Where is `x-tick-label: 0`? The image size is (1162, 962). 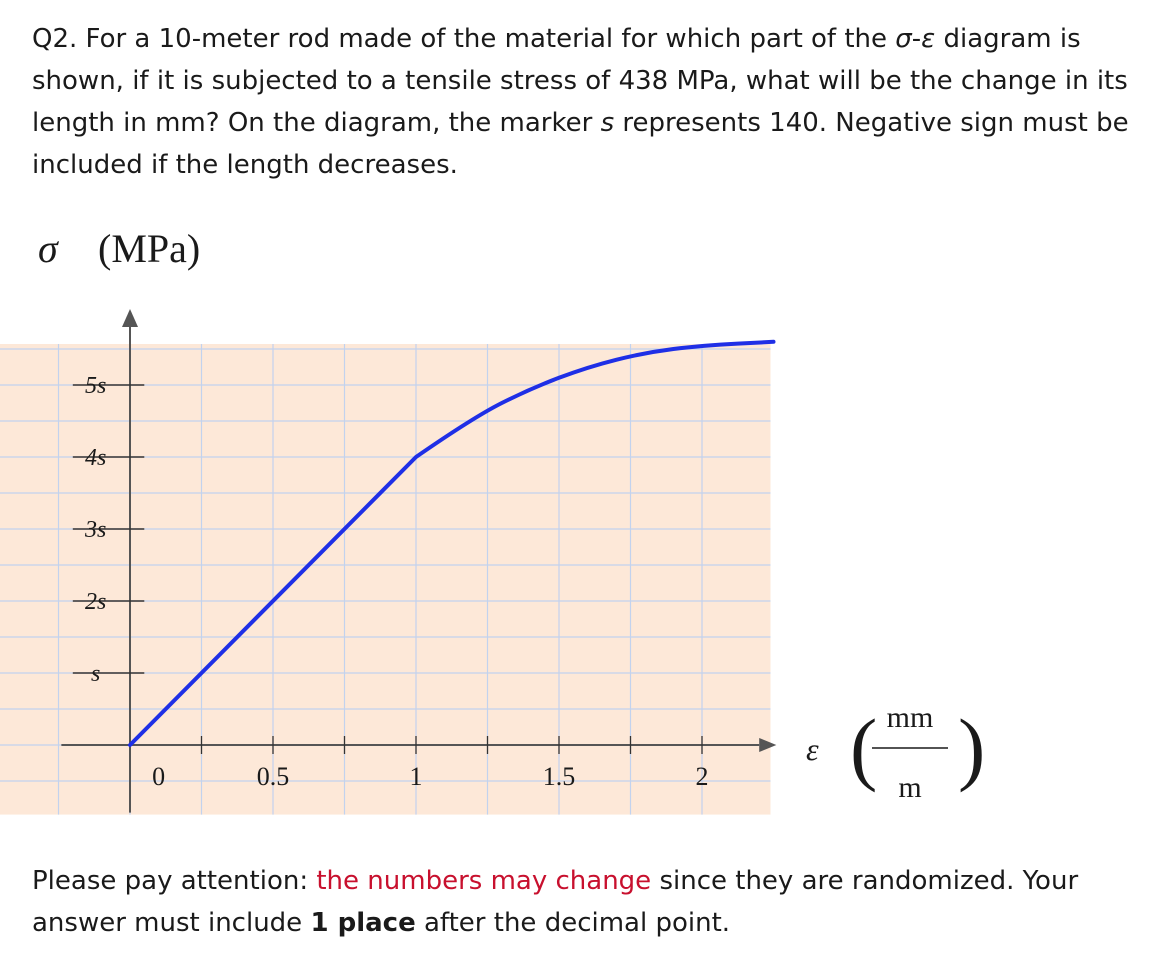 x-tick-label: 0 is located at coordinates (158, 776).